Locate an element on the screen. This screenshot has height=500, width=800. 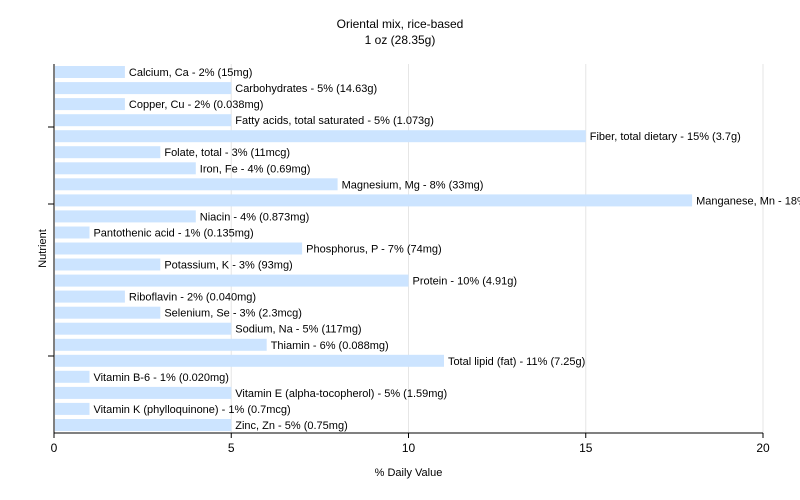
bar-value-label: Folate, total - 3% (11mcg) is located at coordinates (227, 153).